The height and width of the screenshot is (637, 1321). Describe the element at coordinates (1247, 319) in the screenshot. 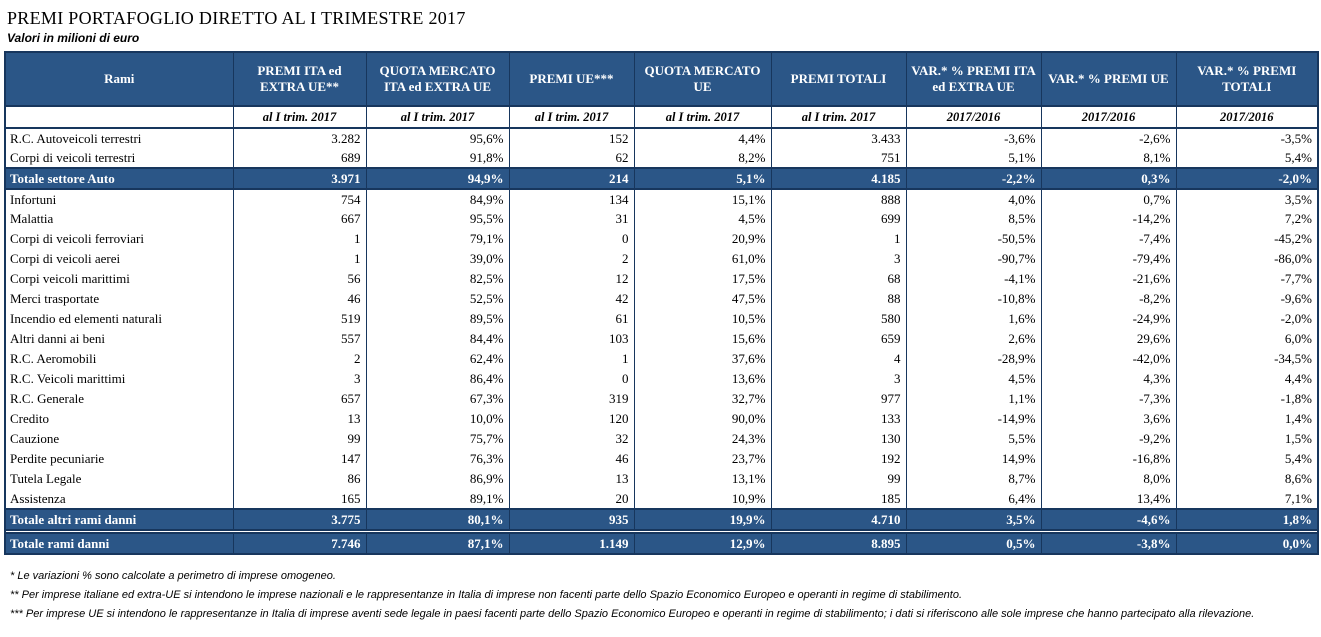

I see `cell-value: -2,0%` at that location.